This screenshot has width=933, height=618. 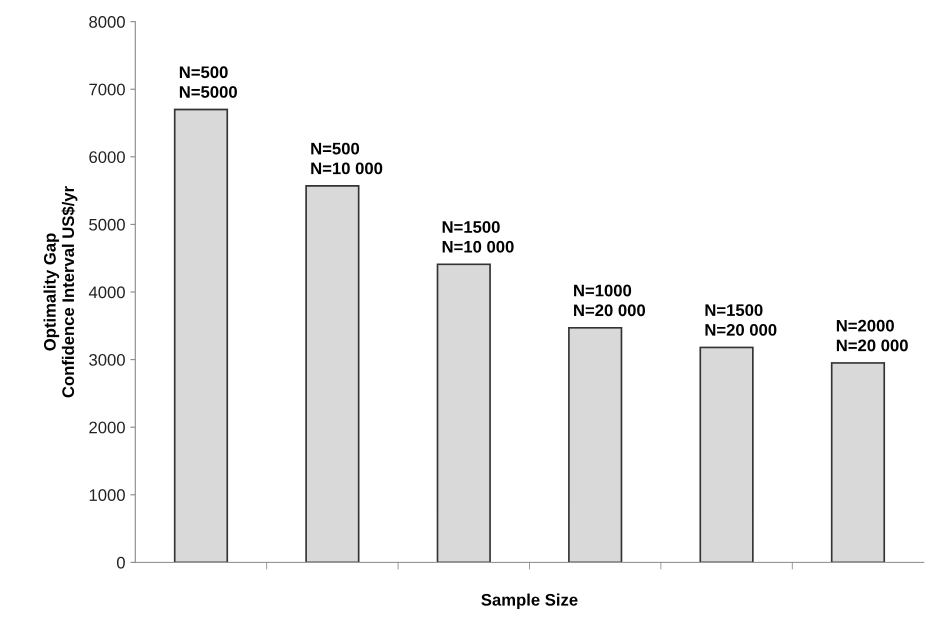 What do you see at coordinates (208, 82) in the screenshot?
I see `x-tick-label: N=500 N=5000` at bounding box center [208, 82].